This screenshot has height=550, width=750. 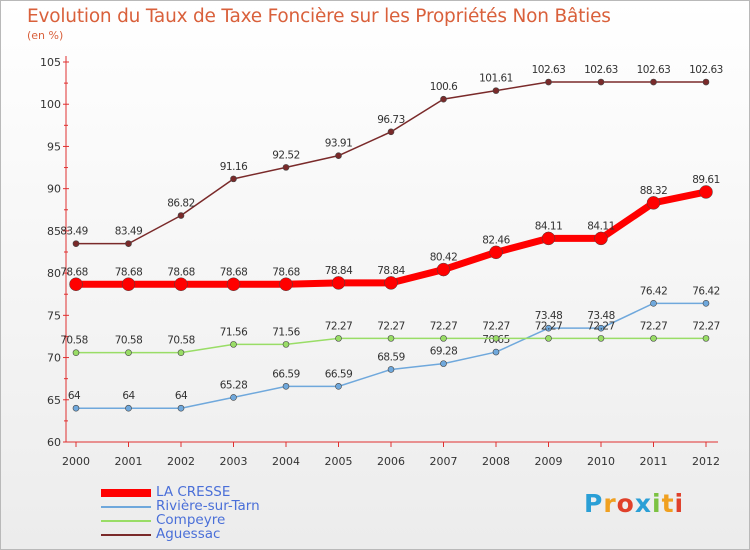 I want to click on chart-unit-label: (en %), so click(x=45, y=35).